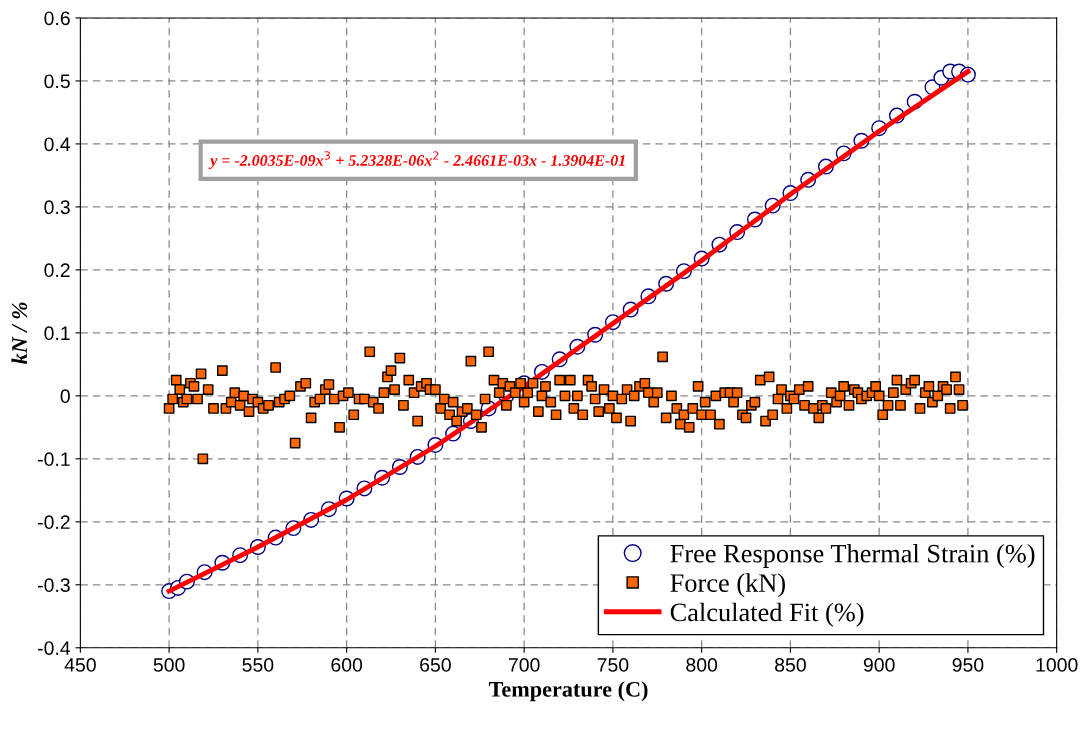  Describe the element at coordinates (416, 160) in the screenshot. I see `annotation: y = -2.0035E-09x$^{3}$ + 5.2328E-06x$^{2}$ - 2.4661E-03x - 1.3904E-01` at that location.